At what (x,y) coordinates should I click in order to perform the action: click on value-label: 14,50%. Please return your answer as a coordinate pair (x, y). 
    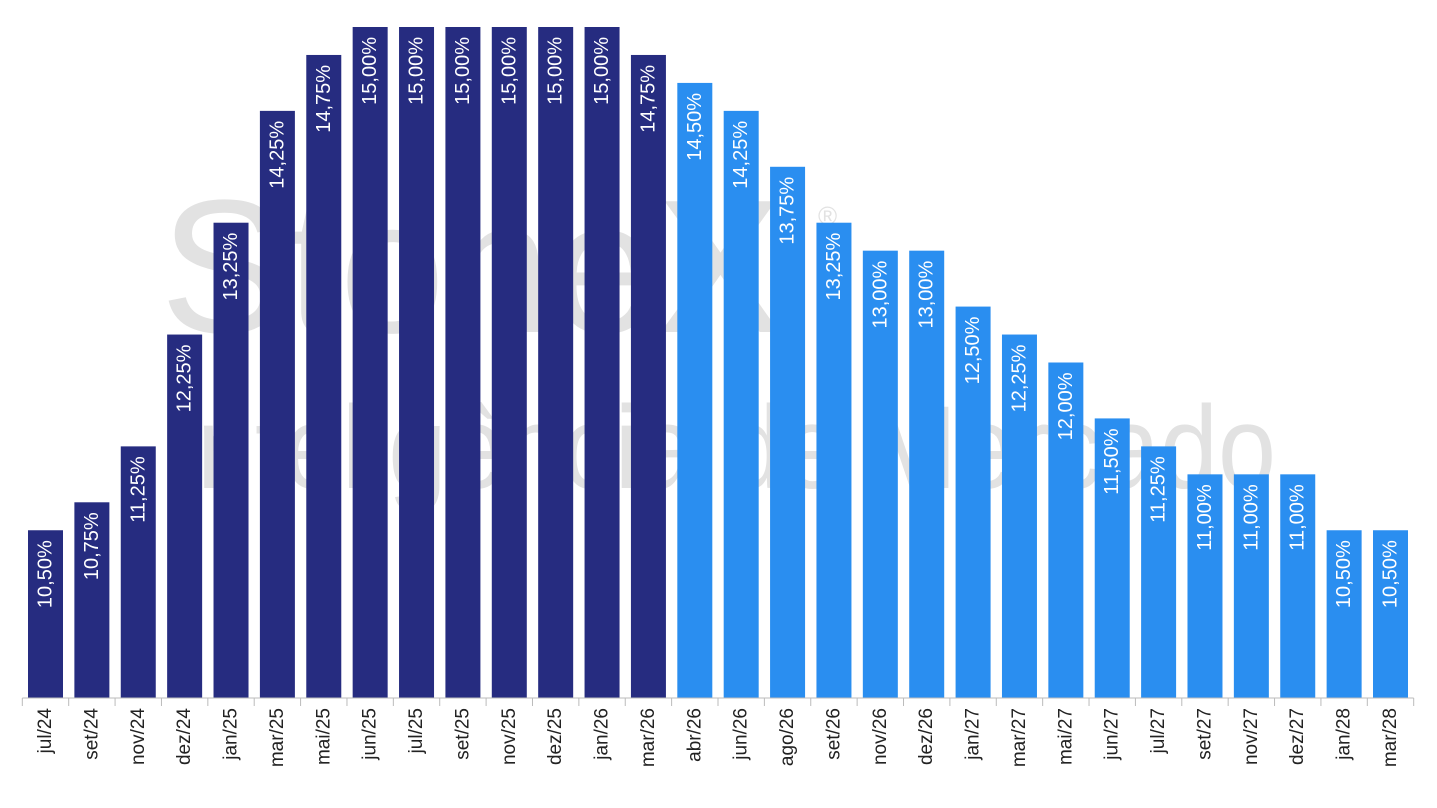
    Looking at the image, I should click on (695, 127).